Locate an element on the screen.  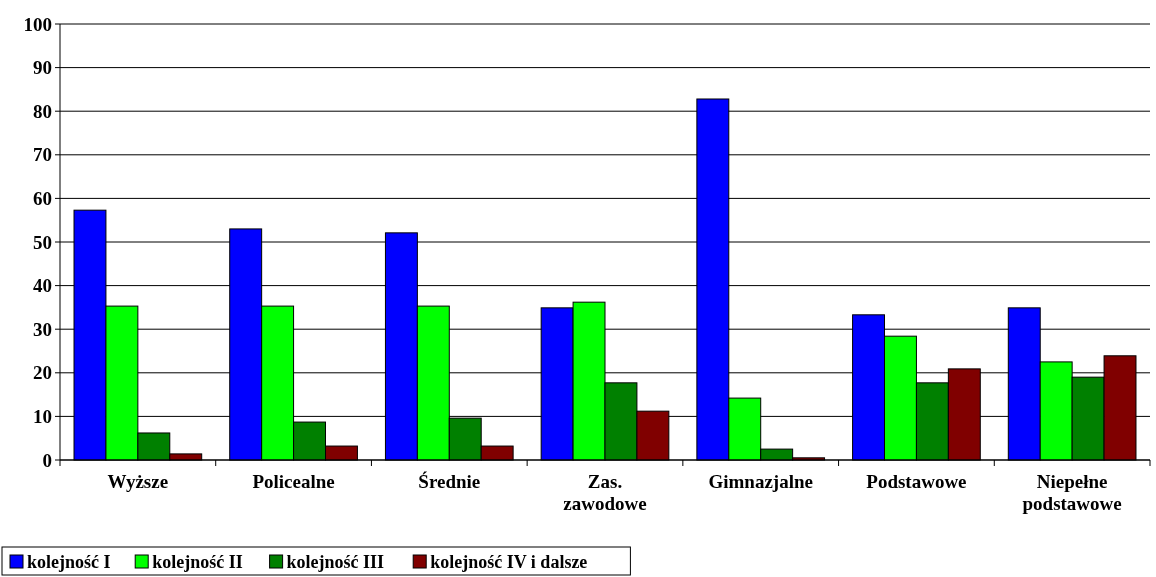
legend-label: kolejność I is located at coordinates (69, 562).